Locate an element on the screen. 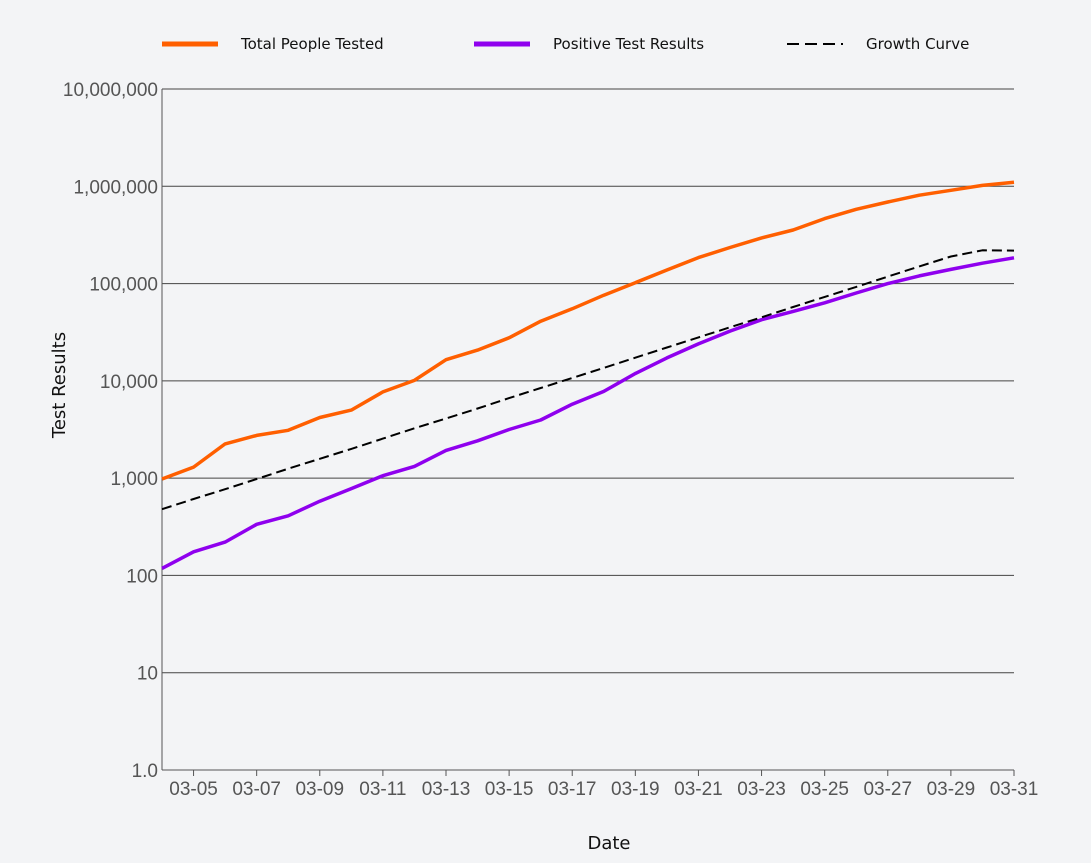 The image size is (1091, 863). x-tick-label: 03-21 is located at coordinates (698, 789).